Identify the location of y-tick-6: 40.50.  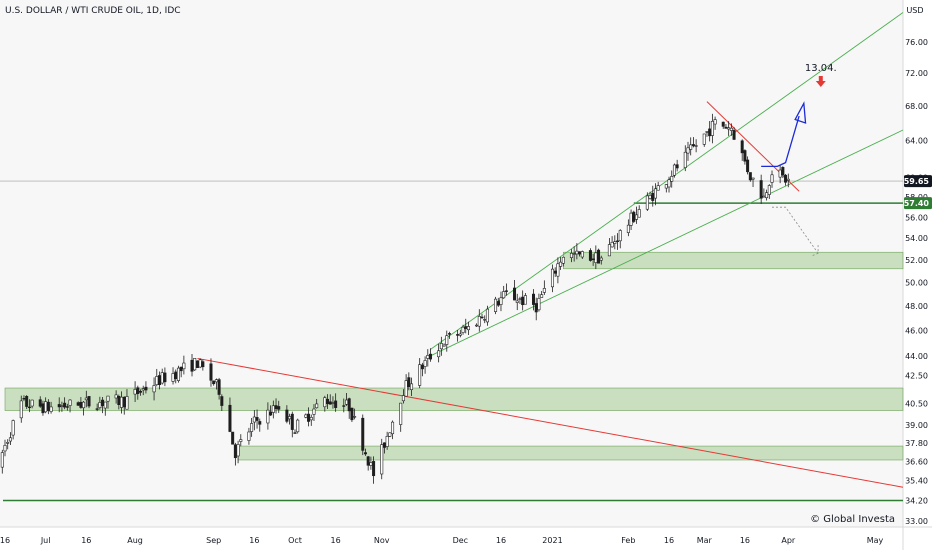
(916, 403).